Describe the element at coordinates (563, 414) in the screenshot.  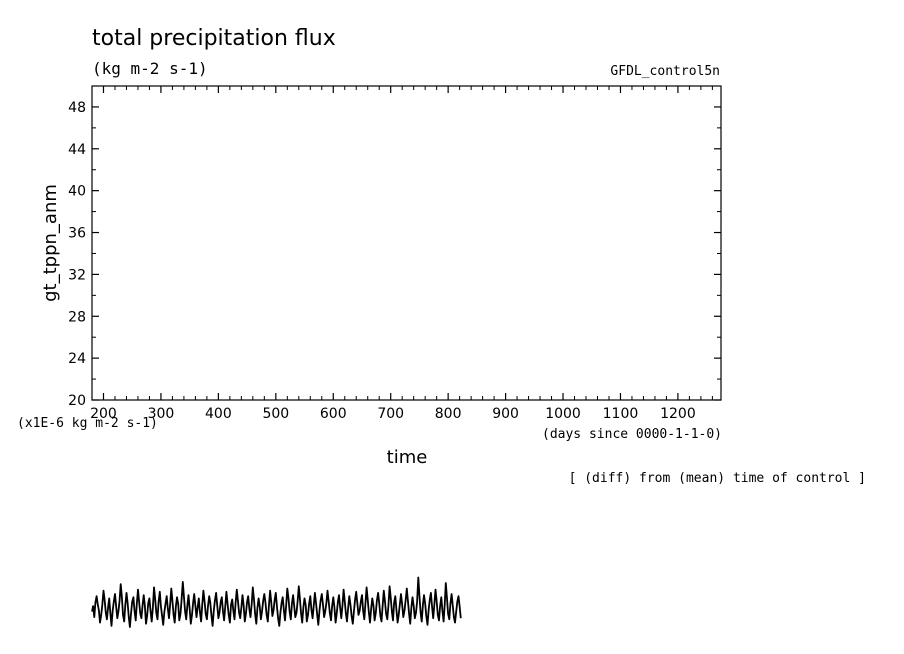
I see `x-tick-label: 1000` at that location.